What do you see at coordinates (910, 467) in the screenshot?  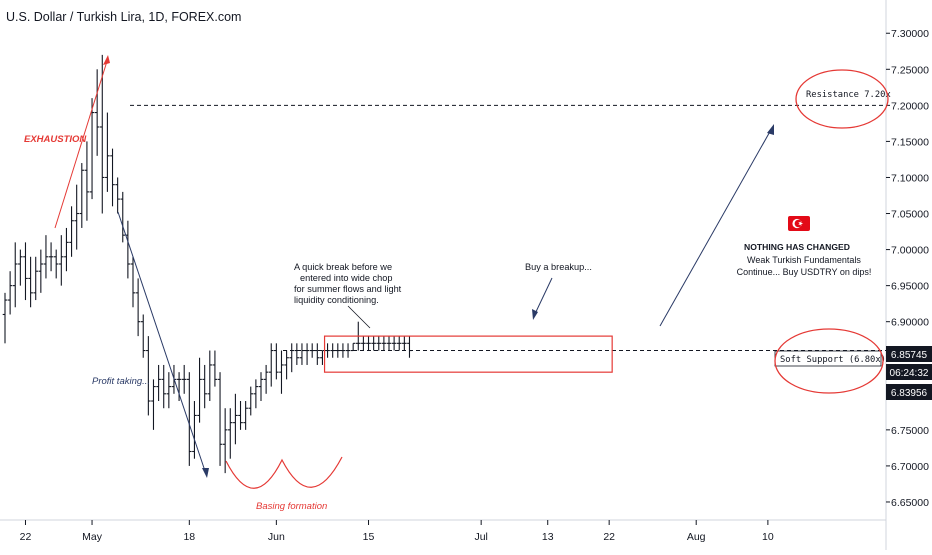 I see `y-tick-label: 6.70000` at bounding box center [910, 467].